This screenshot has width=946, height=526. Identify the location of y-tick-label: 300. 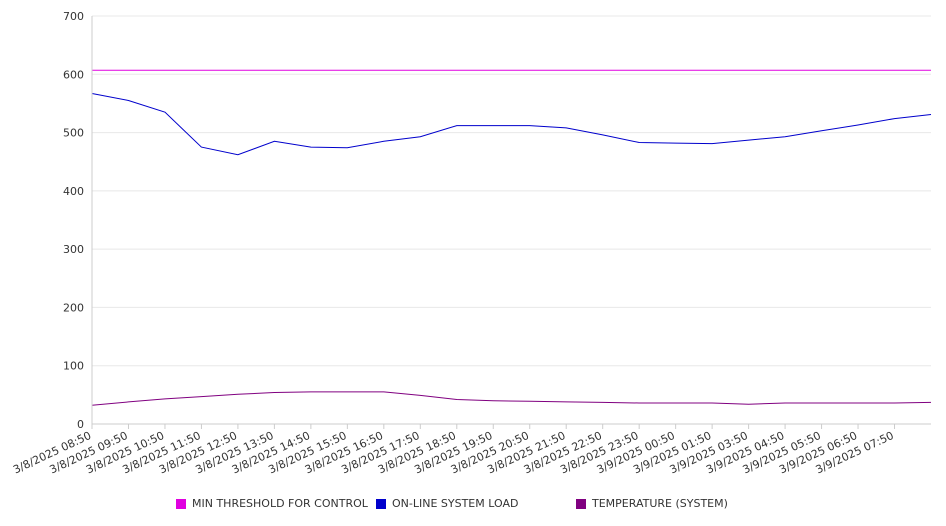
(73, 249).